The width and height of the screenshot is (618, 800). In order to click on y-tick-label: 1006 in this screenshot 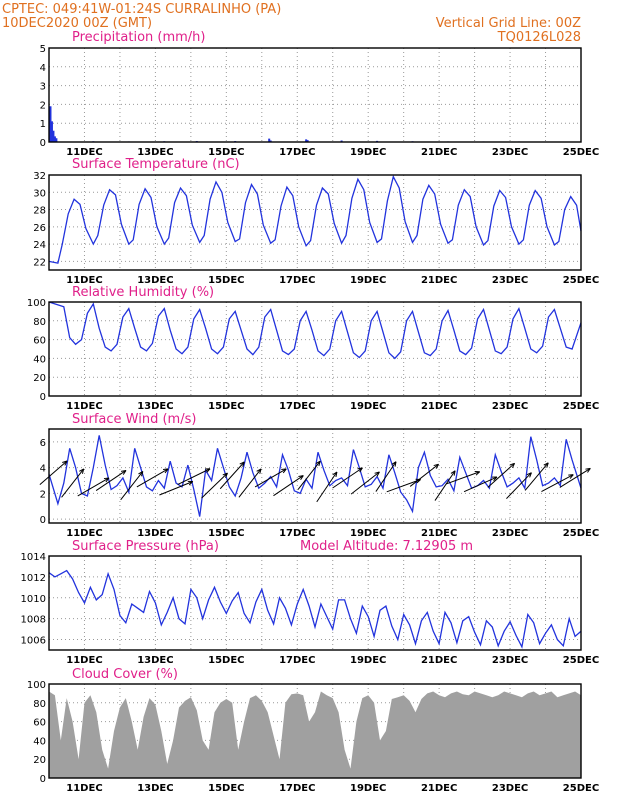, I will do `click(33, 641)`.